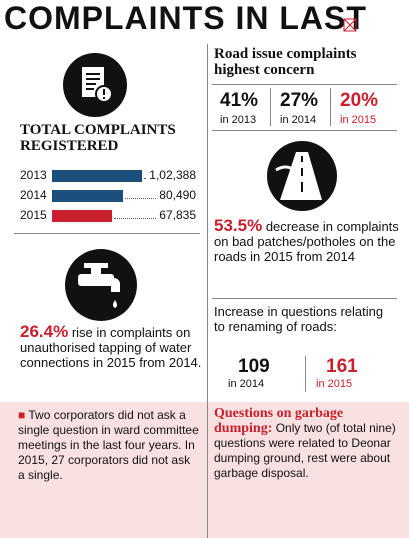 The width and height of the screenshot is (409, 538). I want to click on bar-year: 2013, so click(33, 175).